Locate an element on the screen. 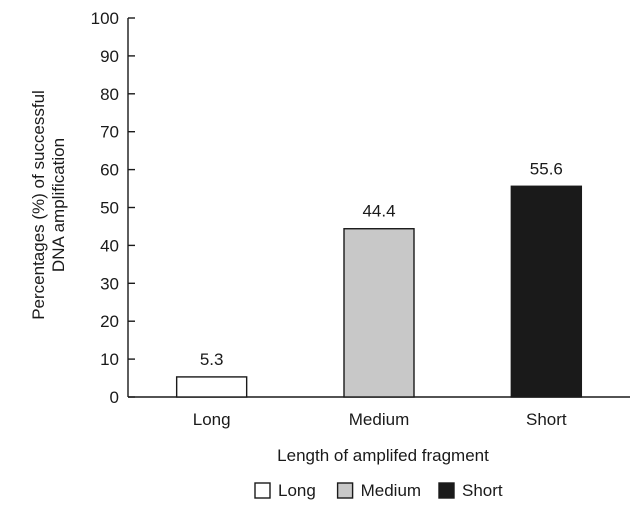 The image size is (638, 511). y-axis-ticks: 0 10 20 30 40 50 60 70 80 90 100 is located at coordinates (113, 208).